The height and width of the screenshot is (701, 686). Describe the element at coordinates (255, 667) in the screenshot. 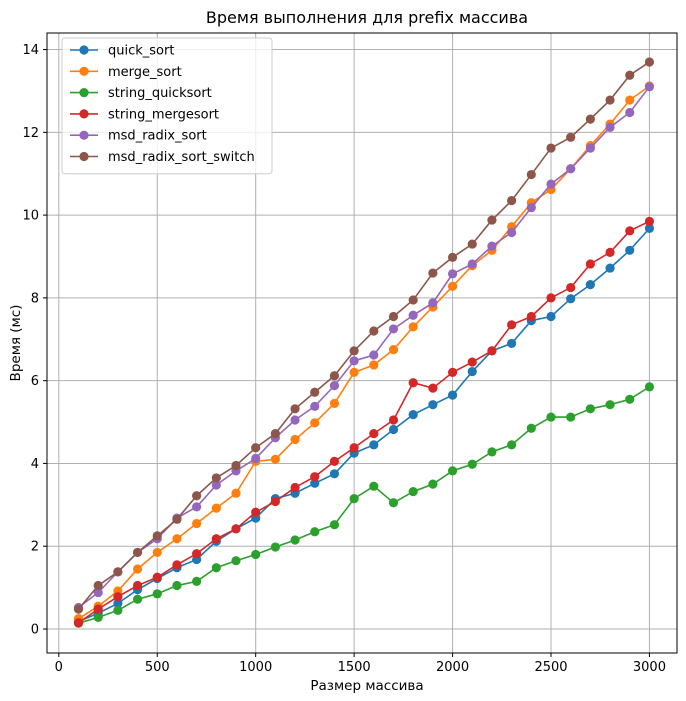

I see `x-tick-label: 1000` at that location.